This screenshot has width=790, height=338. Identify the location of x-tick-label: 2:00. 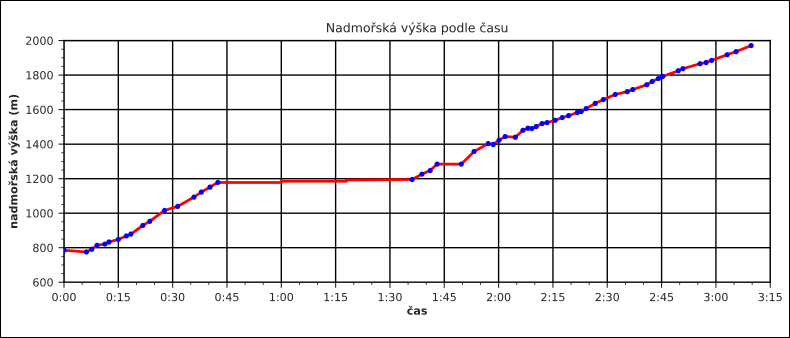
(498, 297).